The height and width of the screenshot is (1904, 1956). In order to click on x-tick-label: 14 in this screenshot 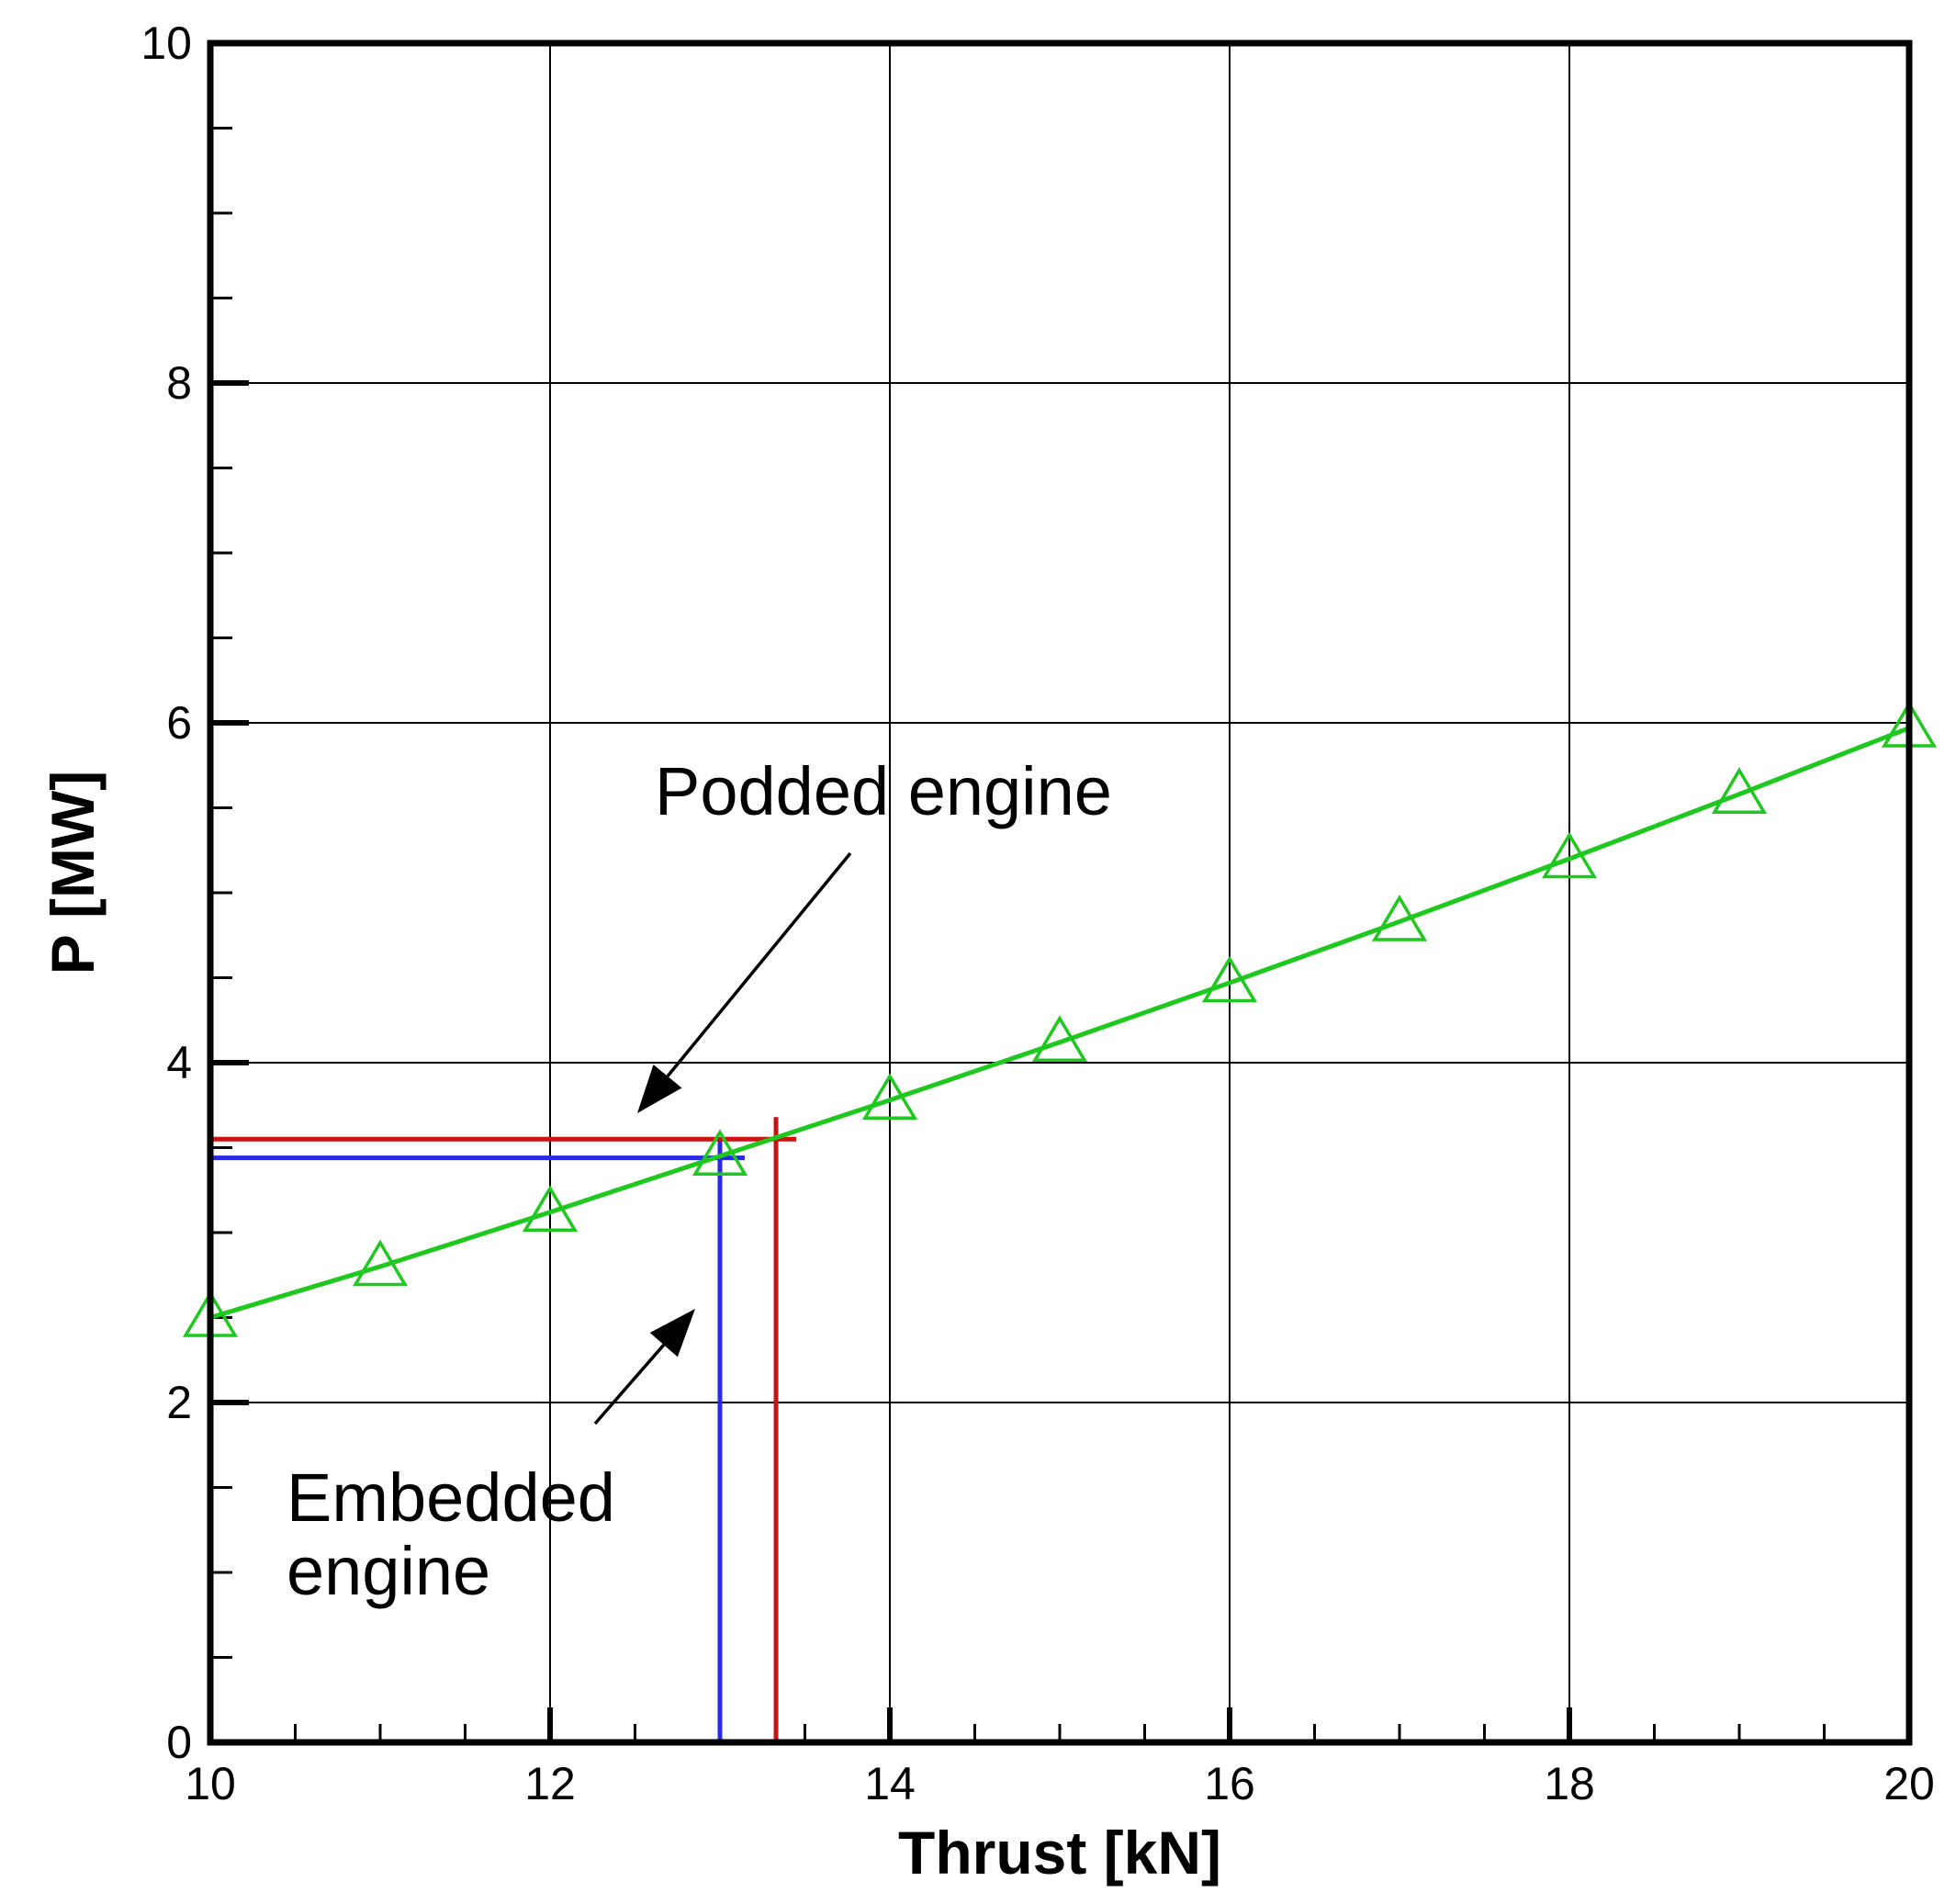, I will do `click(890, 1783)`.